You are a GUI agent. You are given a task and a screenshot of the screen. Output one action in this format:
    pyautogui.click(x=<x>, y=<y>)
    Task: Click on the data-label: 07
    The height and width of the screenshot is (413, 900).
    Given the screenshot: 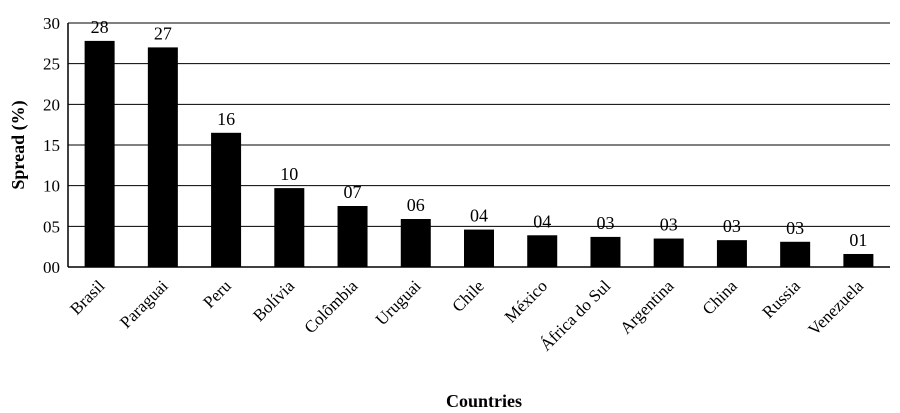 What is the action you would take?
    pyautogui.click(x=353, y=192)
    